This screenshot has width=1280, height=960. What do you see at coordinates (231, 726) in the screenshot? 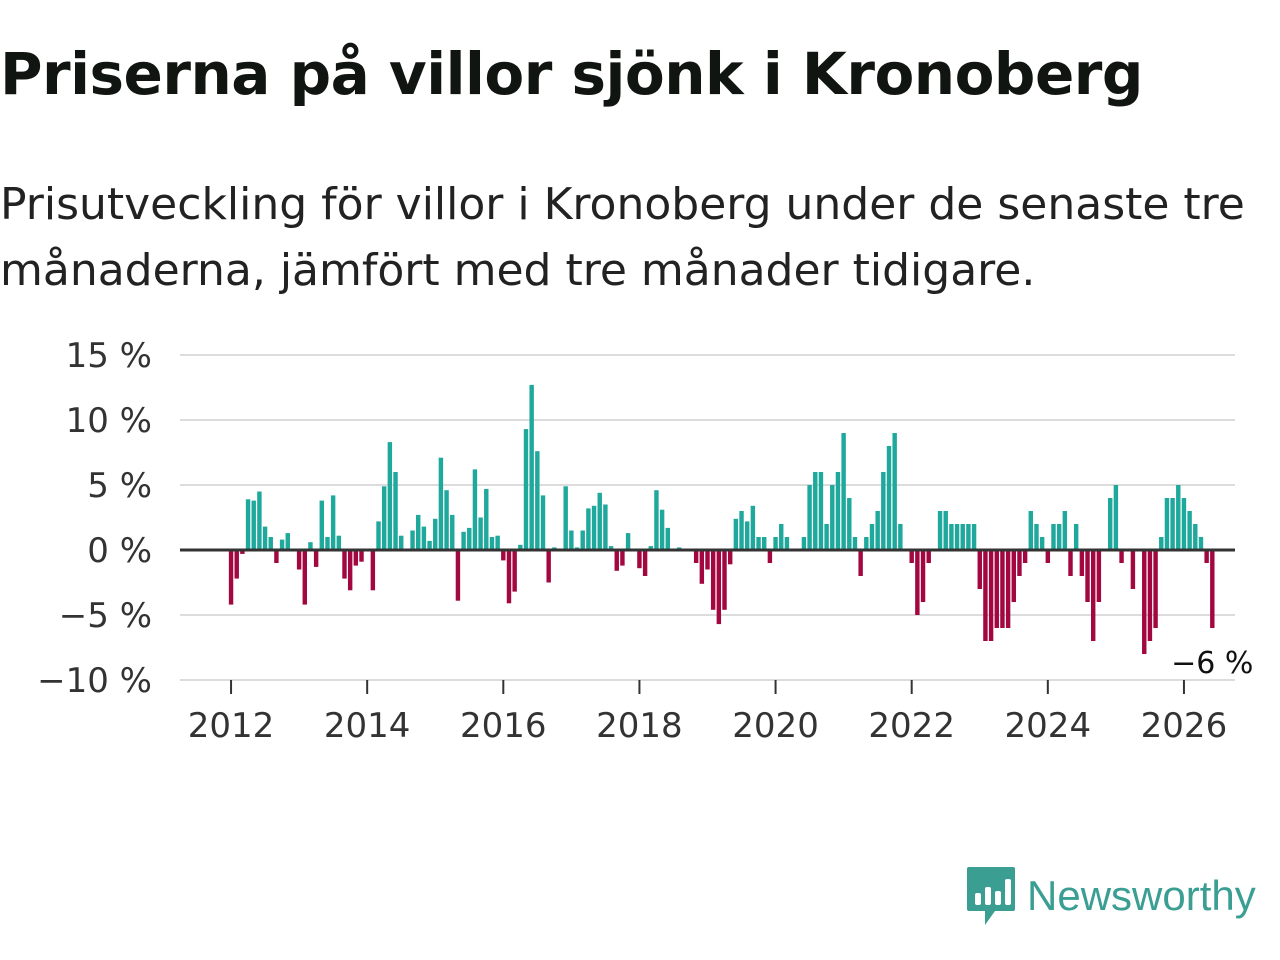
I see `x-tick-label: 2012` at bounding box center [231, 726].